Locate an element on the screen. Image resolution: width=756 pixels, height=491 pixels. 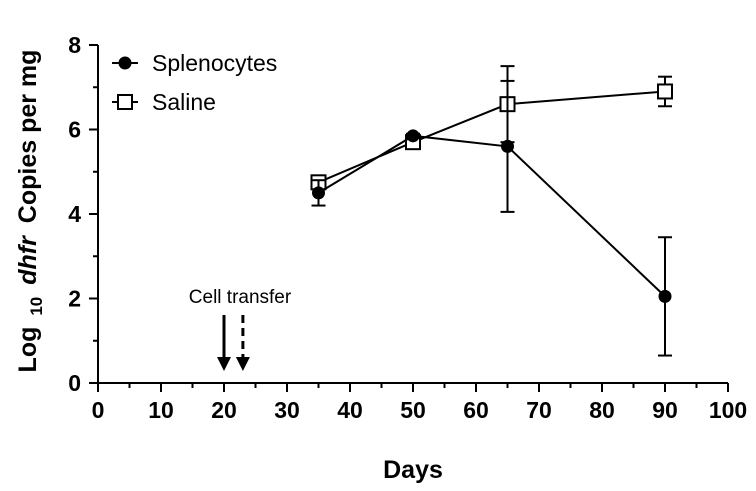
x-tick-label: 100 is located at coordinates (728, 410).